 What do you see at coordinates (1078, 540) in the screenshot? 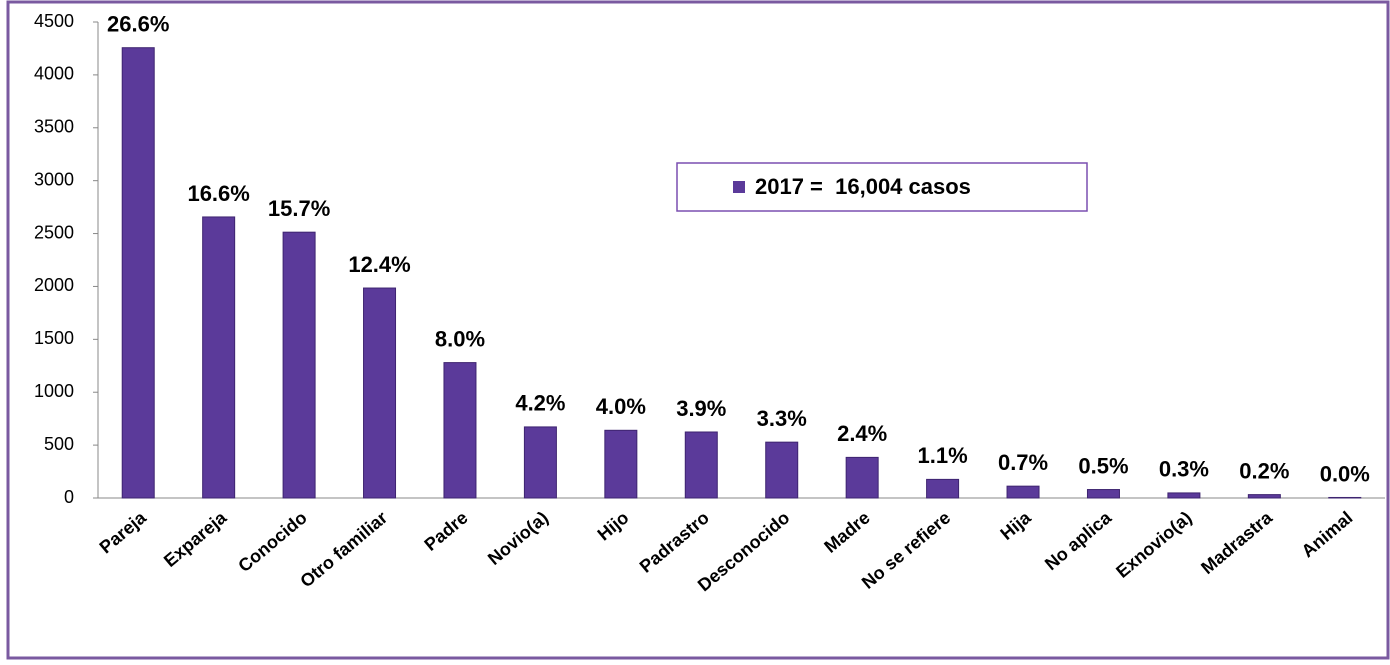
I see `x-tick-label: No aplica` at bounding box center [1078, 540].